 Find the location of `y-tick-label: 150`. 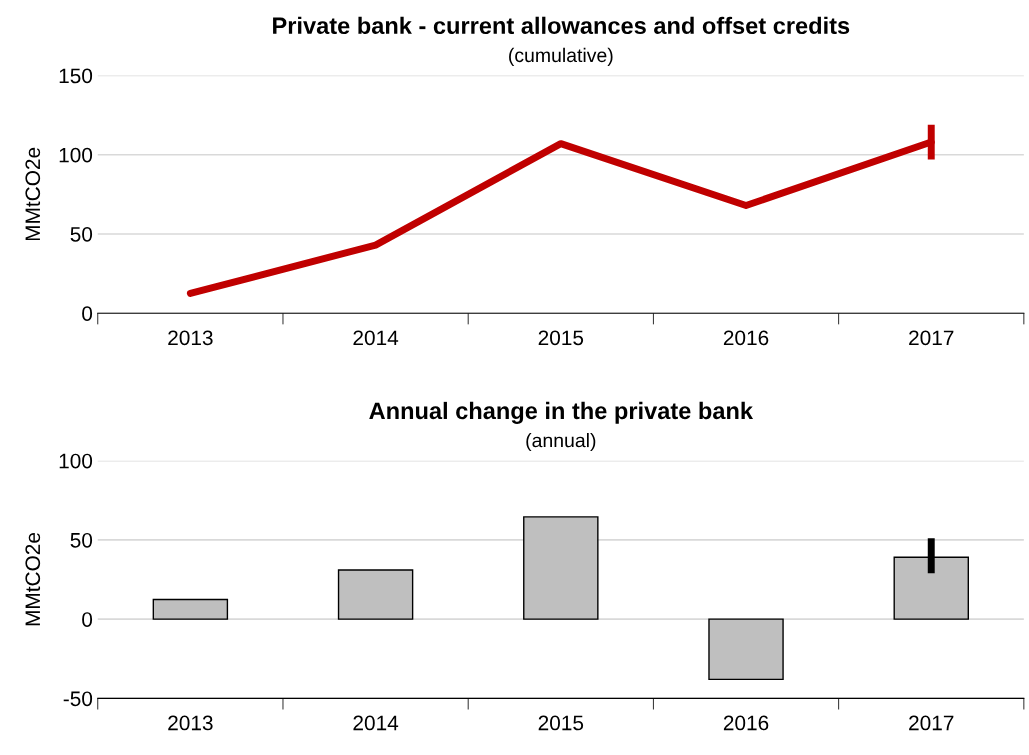

y-tick-label: 150 is located at coordinates (76, 76).